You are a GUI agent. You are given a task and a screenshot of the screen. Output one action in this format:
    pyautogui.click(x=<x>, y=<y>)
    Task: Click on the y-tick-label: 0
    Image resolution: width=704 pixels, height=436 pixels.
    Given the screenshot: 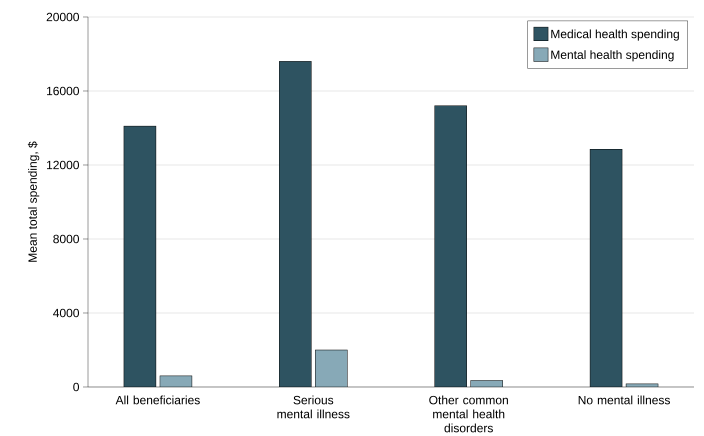 What is the action you would take?
    pyautogui.click(x=76, y=387)
    